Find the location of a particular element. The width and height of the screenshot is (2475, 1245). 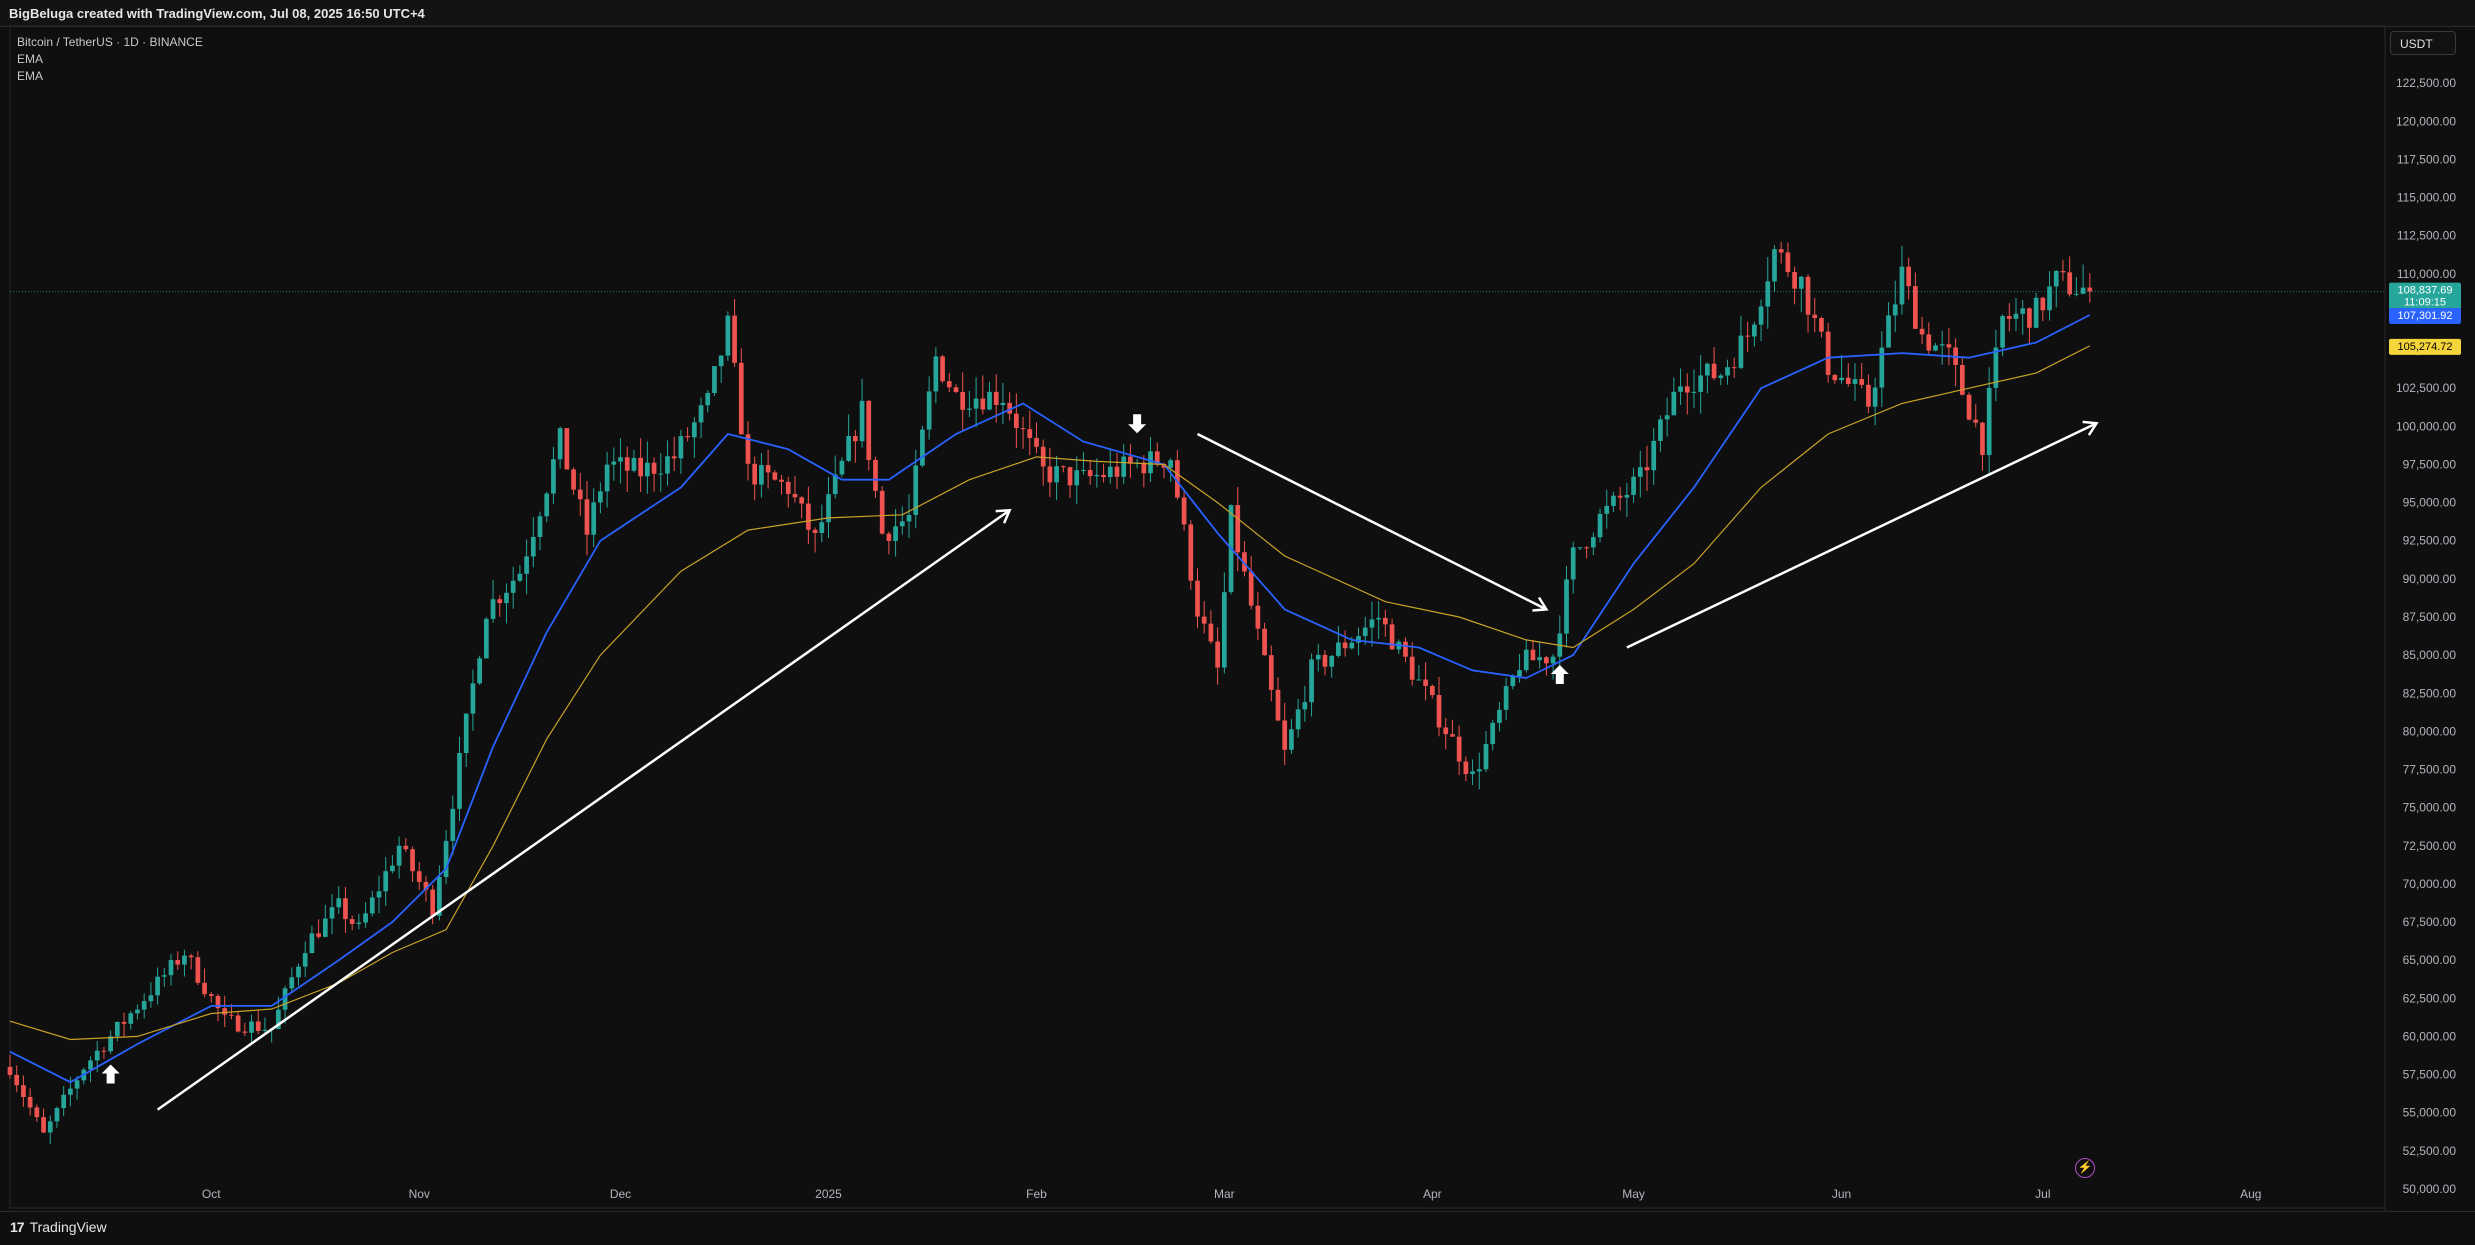

legend-ema-fast: EMA is located at coordinates (30, 59).